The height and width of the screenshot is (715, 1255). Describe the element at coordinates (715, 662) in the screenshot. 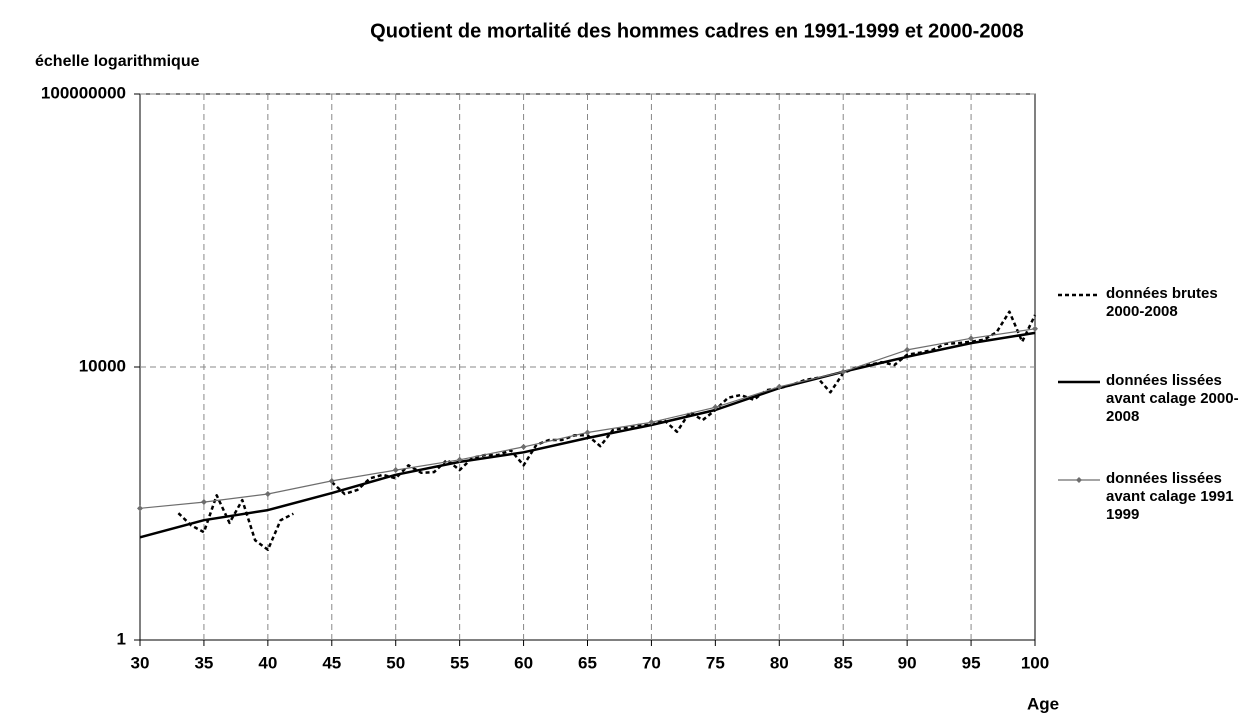

I see `x-tick-label: 75` at that location.